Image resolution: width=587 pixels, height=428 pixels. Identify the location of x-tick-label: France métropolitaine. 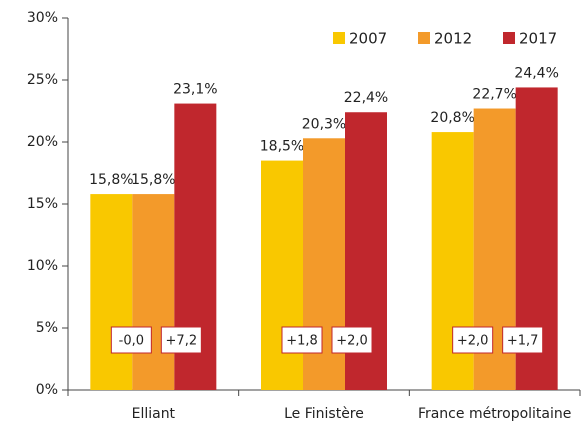
(494, 414).